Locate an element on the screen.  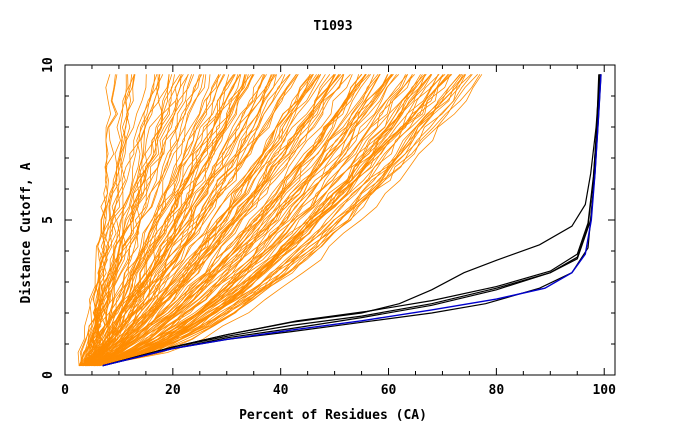
x-tick-label: 60 is located at coordinates (389, 390).